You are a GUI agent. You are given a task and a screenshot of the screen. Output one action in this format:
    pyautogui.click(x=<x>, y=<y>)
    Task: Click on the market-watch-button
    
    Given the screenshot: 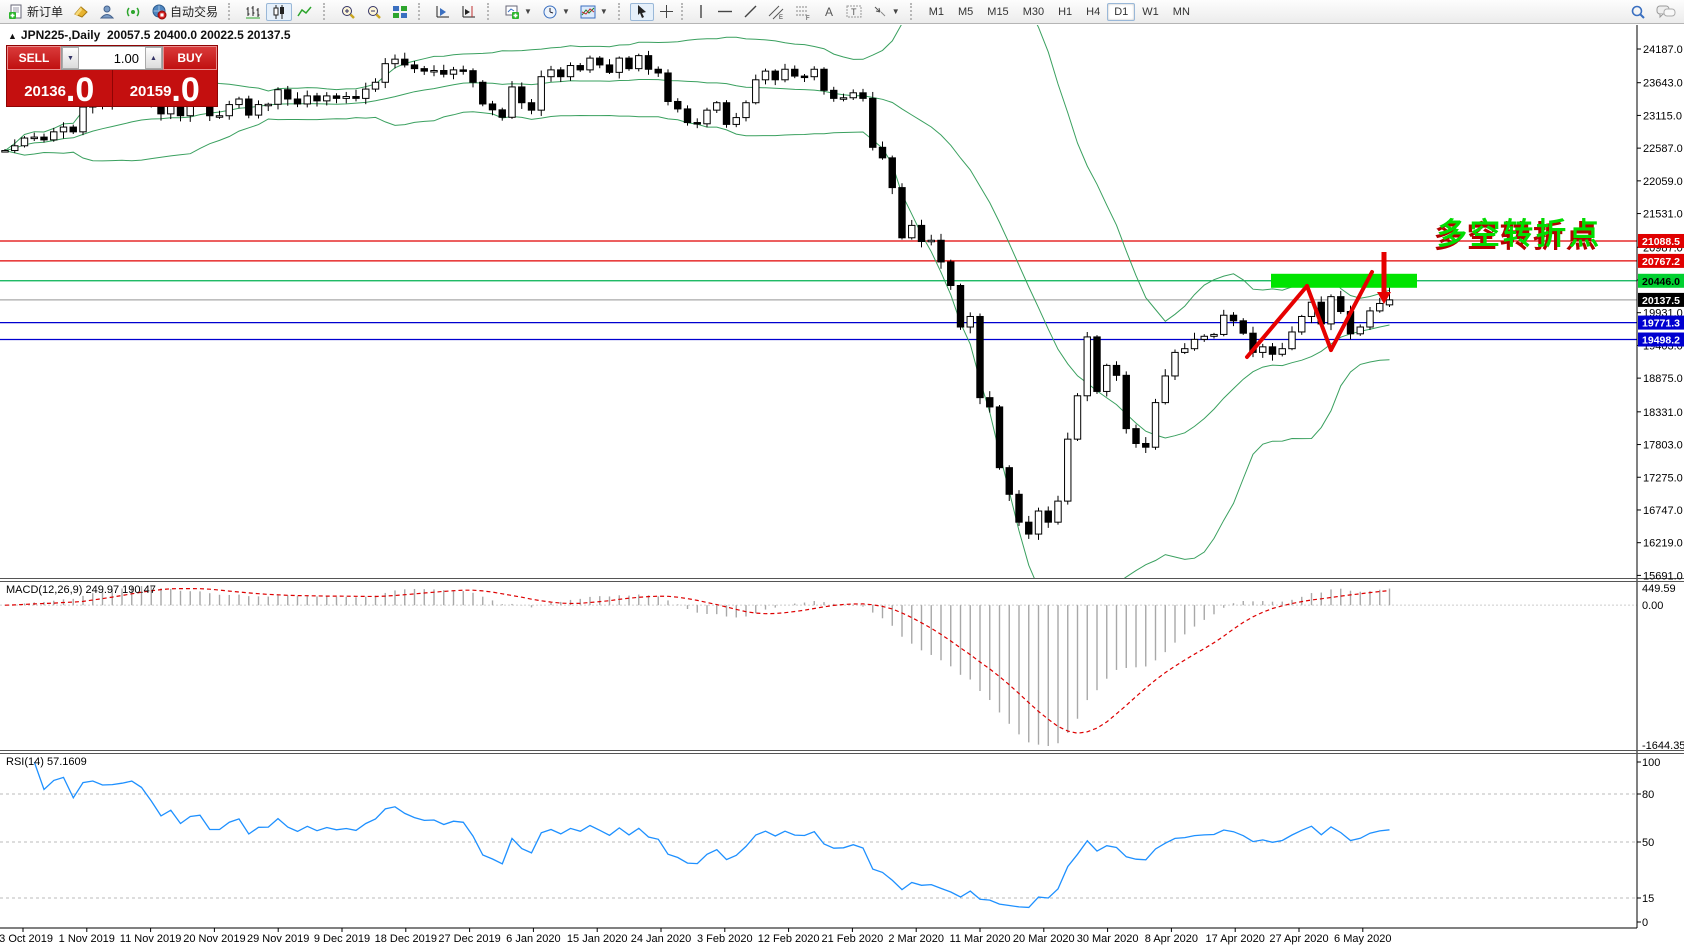 What is the action you would take?
    pyautogui.click(x=107, y=12)
    